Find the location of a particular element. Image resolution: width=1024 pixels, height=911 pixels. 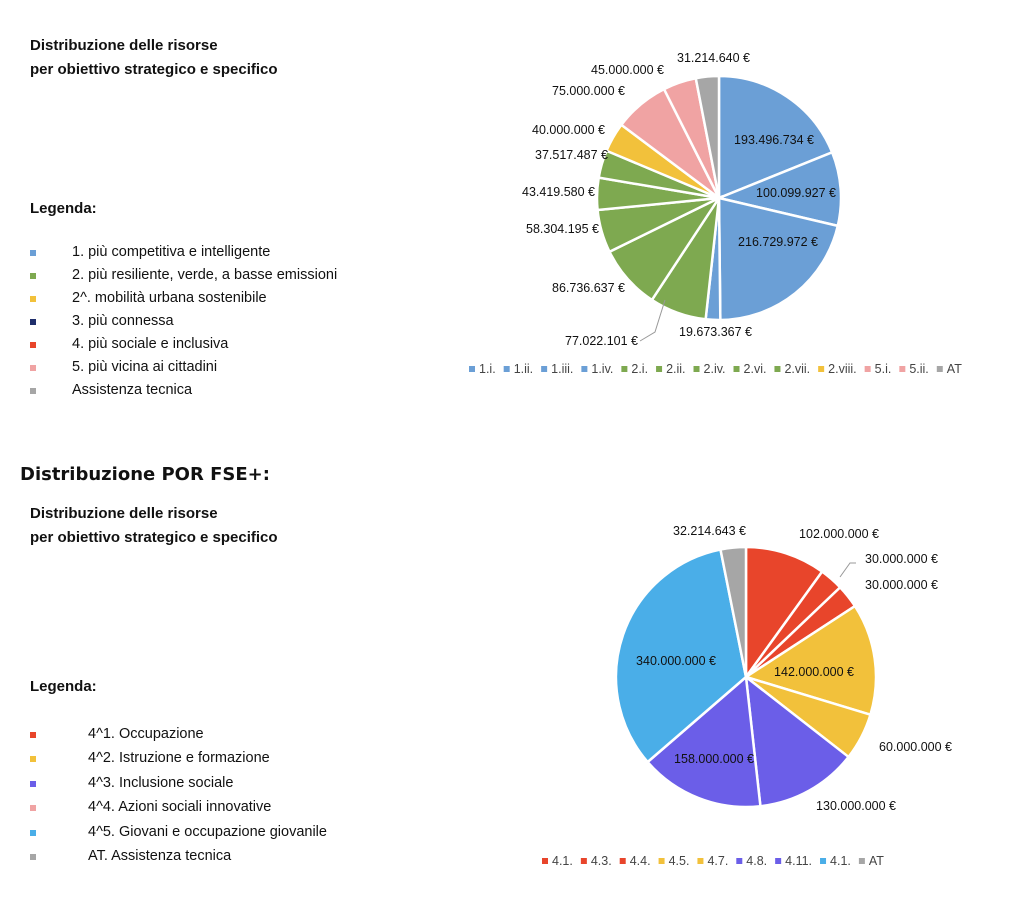

pie-value-label: 40.000.000 € is located at coordinates (568, 130).